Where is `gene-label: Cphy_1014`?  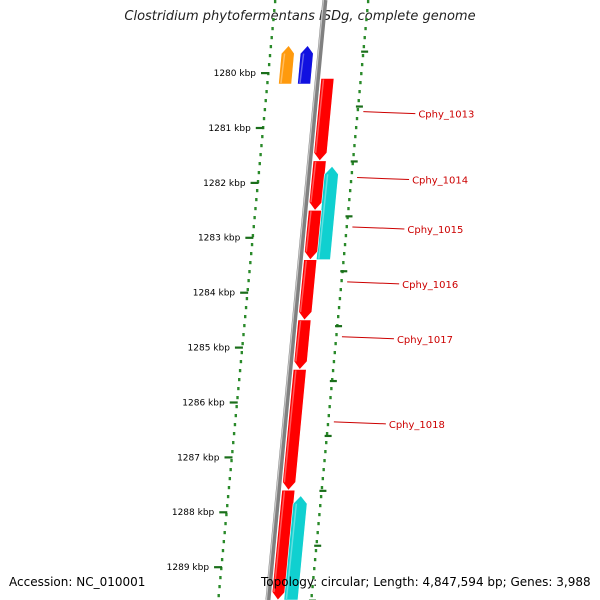 gene-label: Cphy_1014 is located at coordinates (440, 181).